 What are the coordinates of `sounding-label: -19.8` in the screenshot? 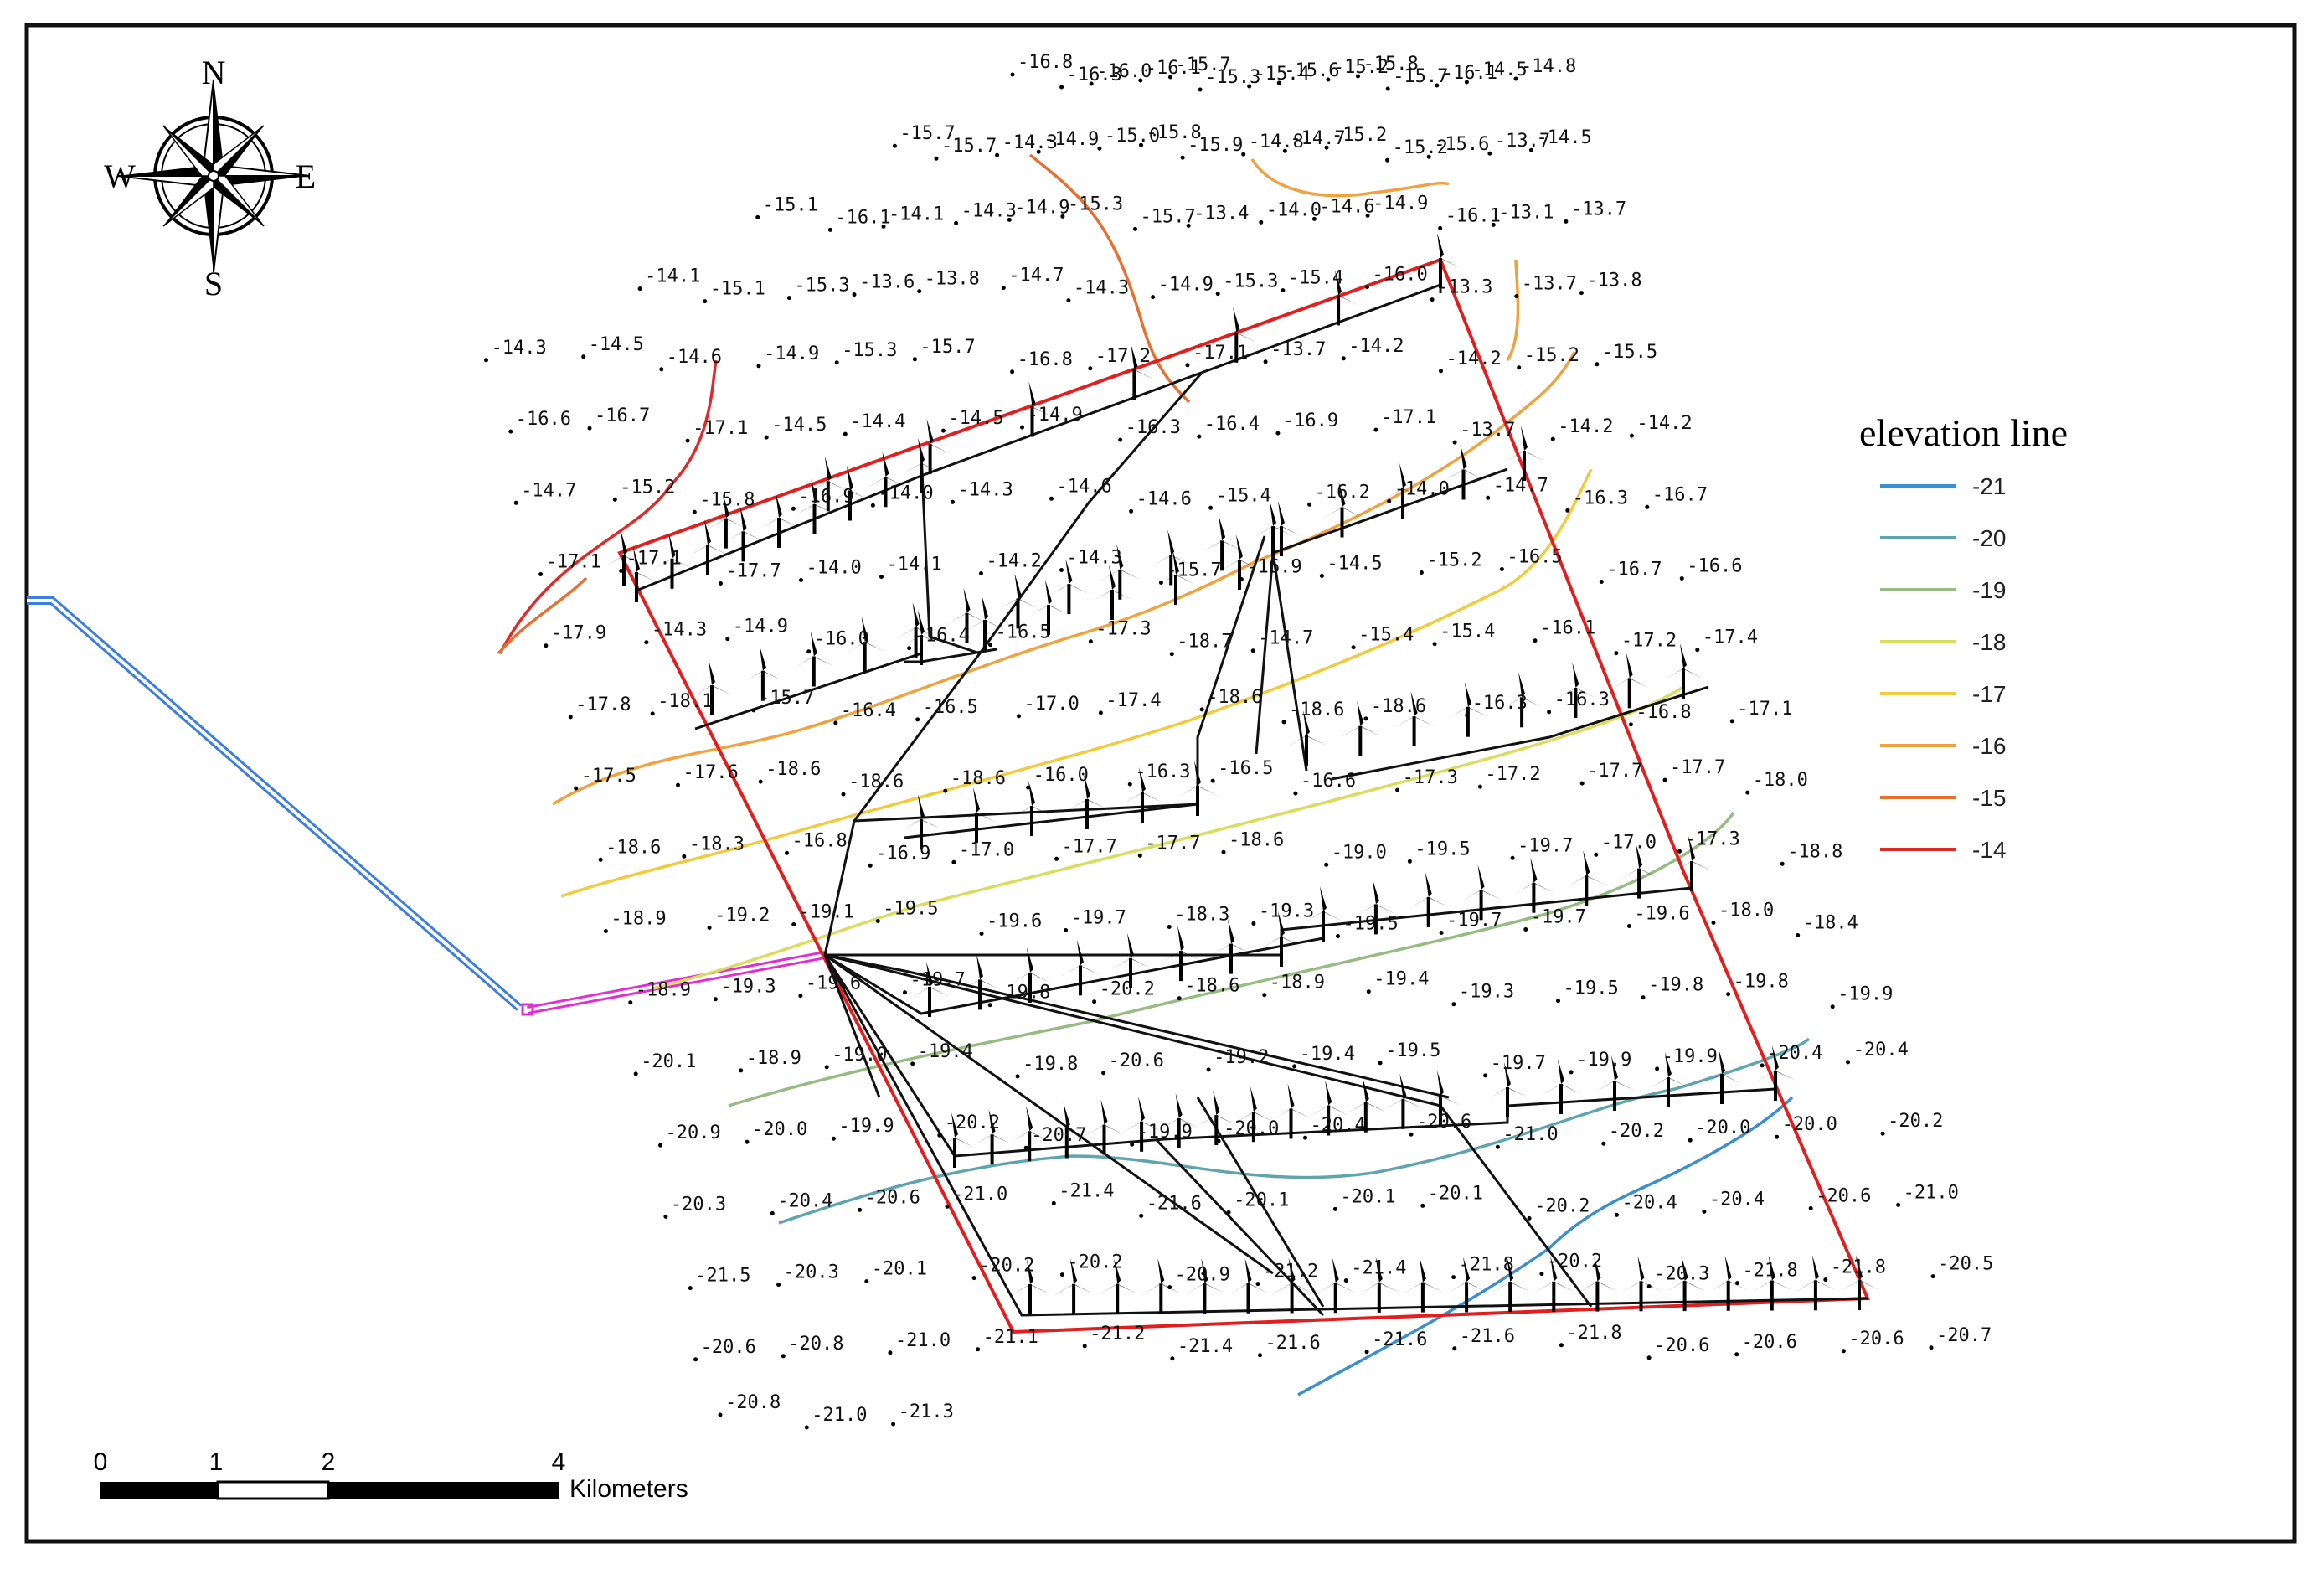 It's located at (1022, 993).